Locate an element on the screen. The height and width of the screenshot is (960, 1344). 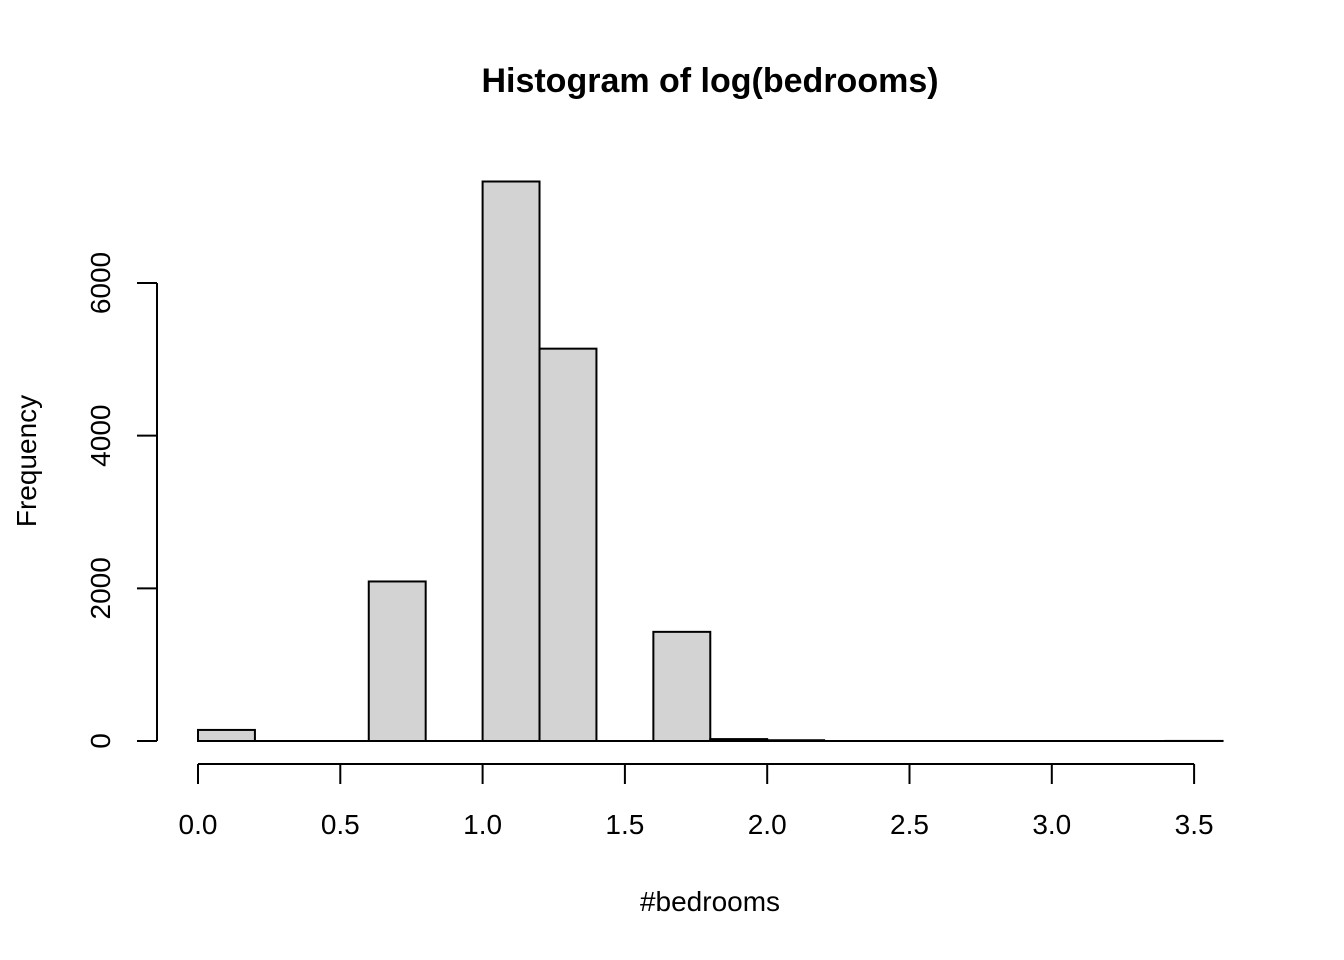
y-tick-label: 0 is located at coordinates (100, 741).